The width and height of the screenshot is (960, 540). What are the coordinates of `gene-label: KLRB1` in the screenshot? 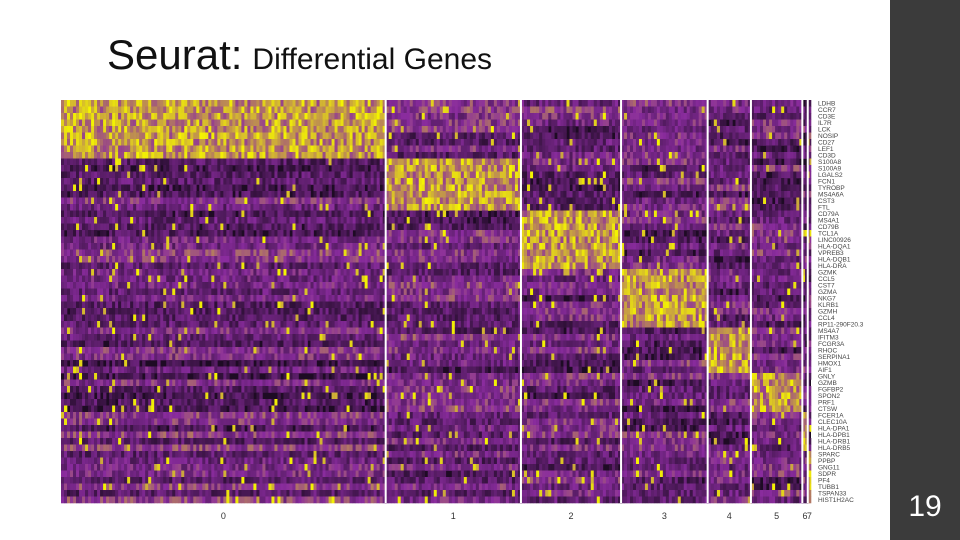 It's located at (828, 305).